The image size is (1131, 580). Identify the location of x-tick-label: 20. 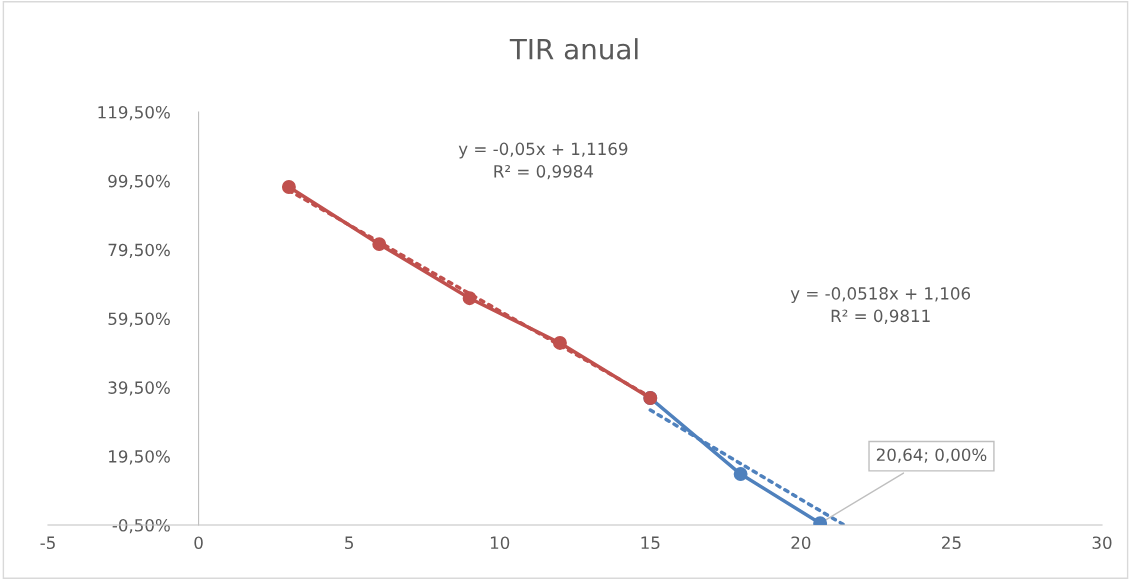
(801, 543).